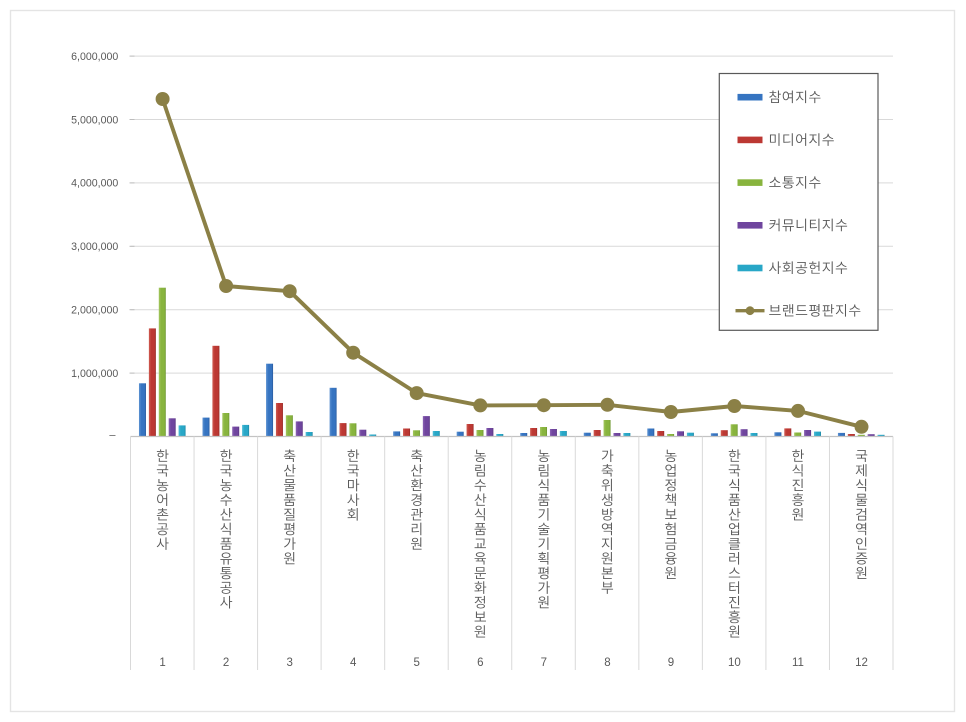  I want to click on svg-text: 10, so click(734, 663).